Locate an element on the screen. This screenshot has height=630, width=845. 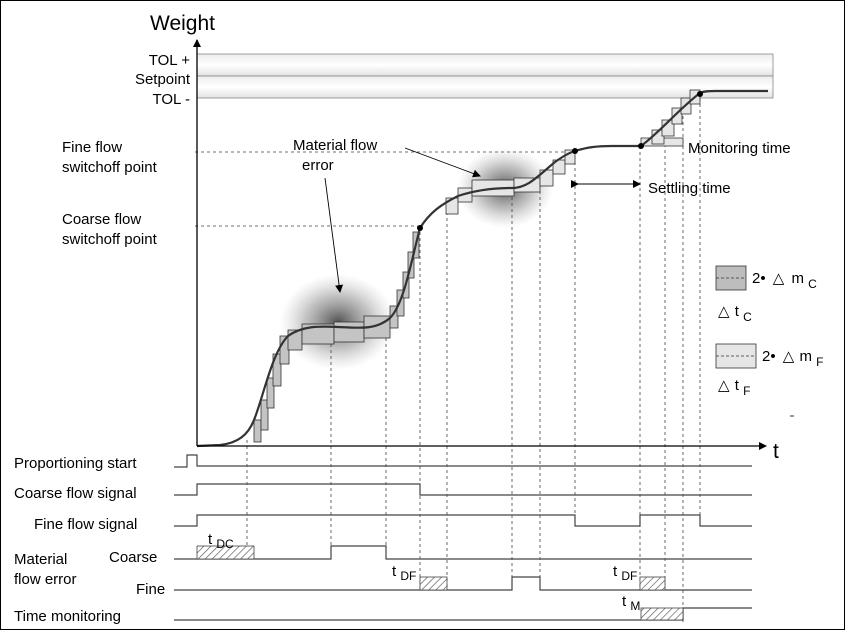
tol-plus-label: TOL + is located at coordinates (170, 60).